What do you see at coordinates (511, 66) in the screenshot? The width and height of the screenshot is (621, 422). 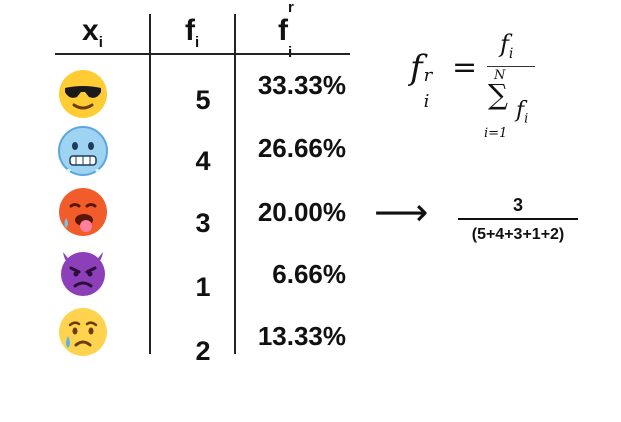 I see `formula-fraction-bar` at bounding box center [511, 66].